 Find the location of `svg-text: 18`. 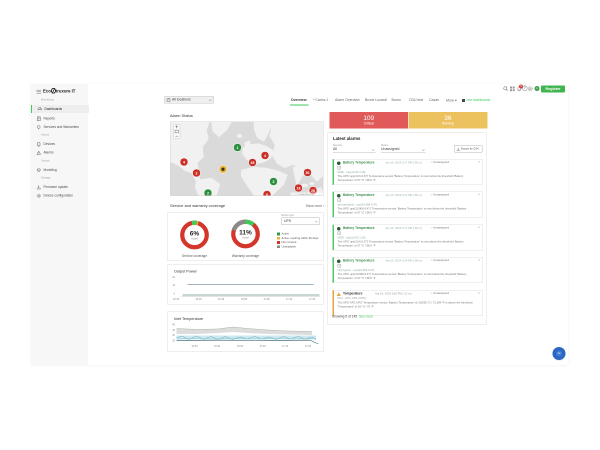

svg-text: 18 is located at coordinates (299, 188).